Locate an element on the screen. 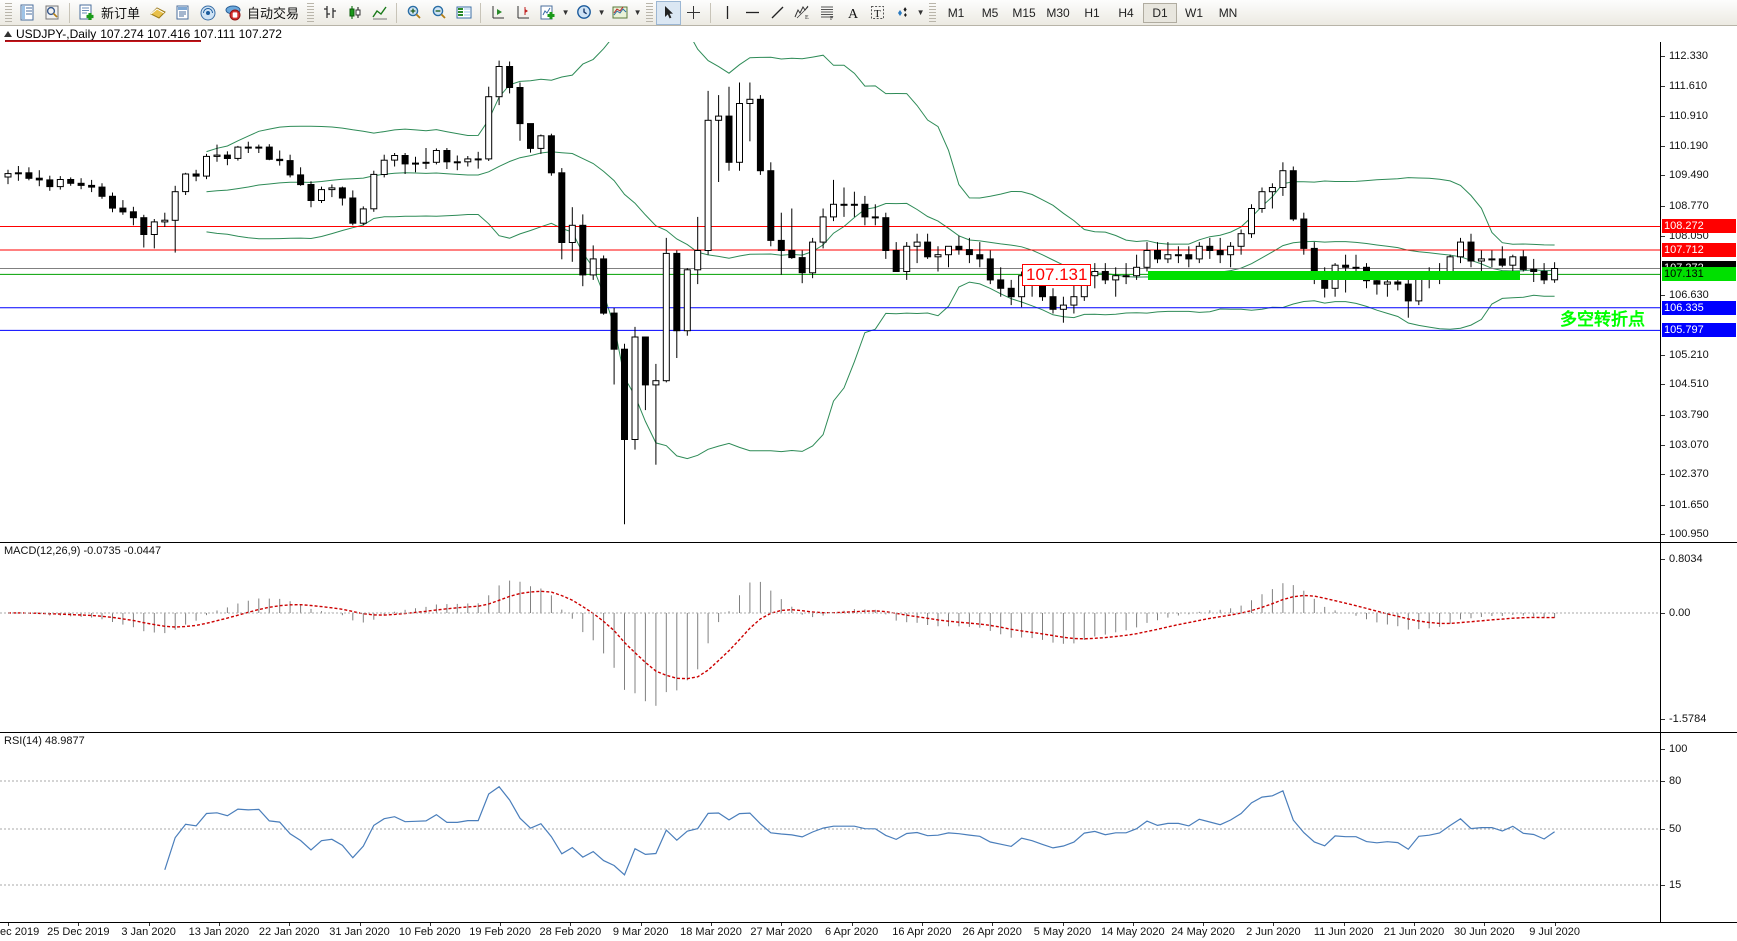  shapes-icon is located at coordinates (902, 13).